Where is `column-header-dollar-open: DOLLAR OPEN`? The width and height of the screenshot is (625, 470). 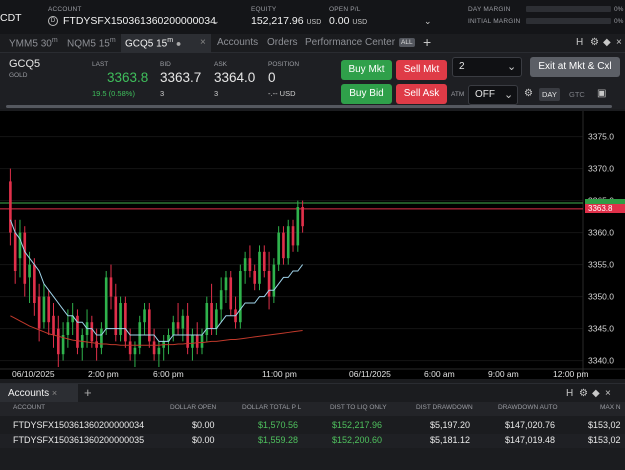 column-header-dollar-open: DOLLAR OPEN is located at coordinates (193, 407).